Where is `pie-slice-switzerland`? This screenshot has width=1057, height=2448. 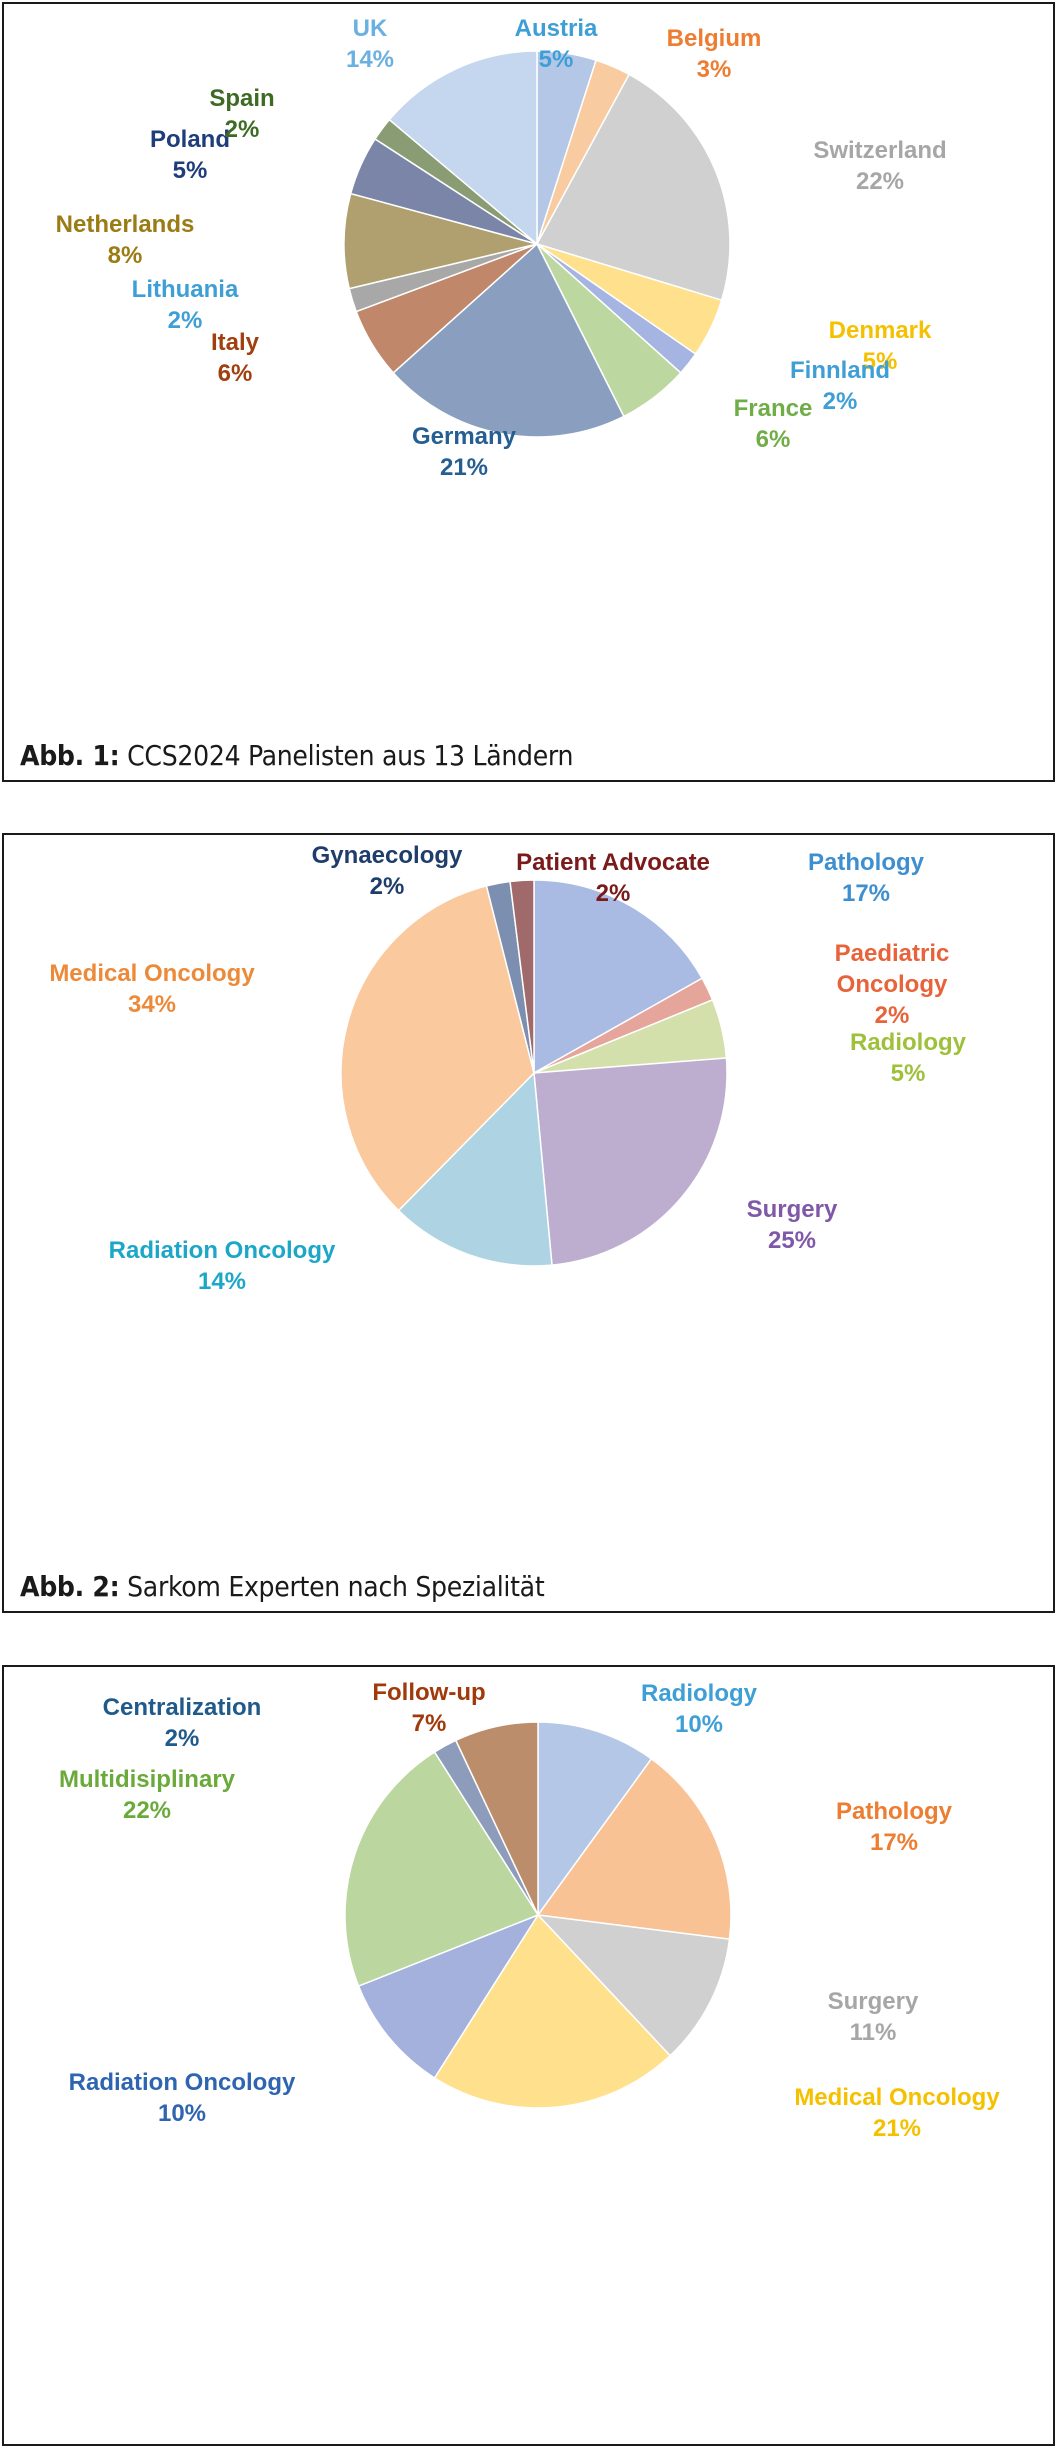 pie-slice-switzerland is located at coordinates (633, 187).